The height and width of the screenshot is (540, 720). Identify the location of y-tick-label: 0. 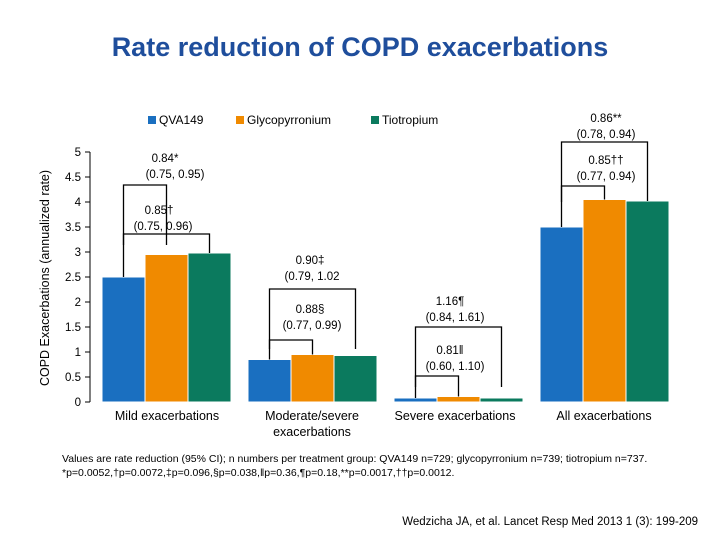
(78, 403).